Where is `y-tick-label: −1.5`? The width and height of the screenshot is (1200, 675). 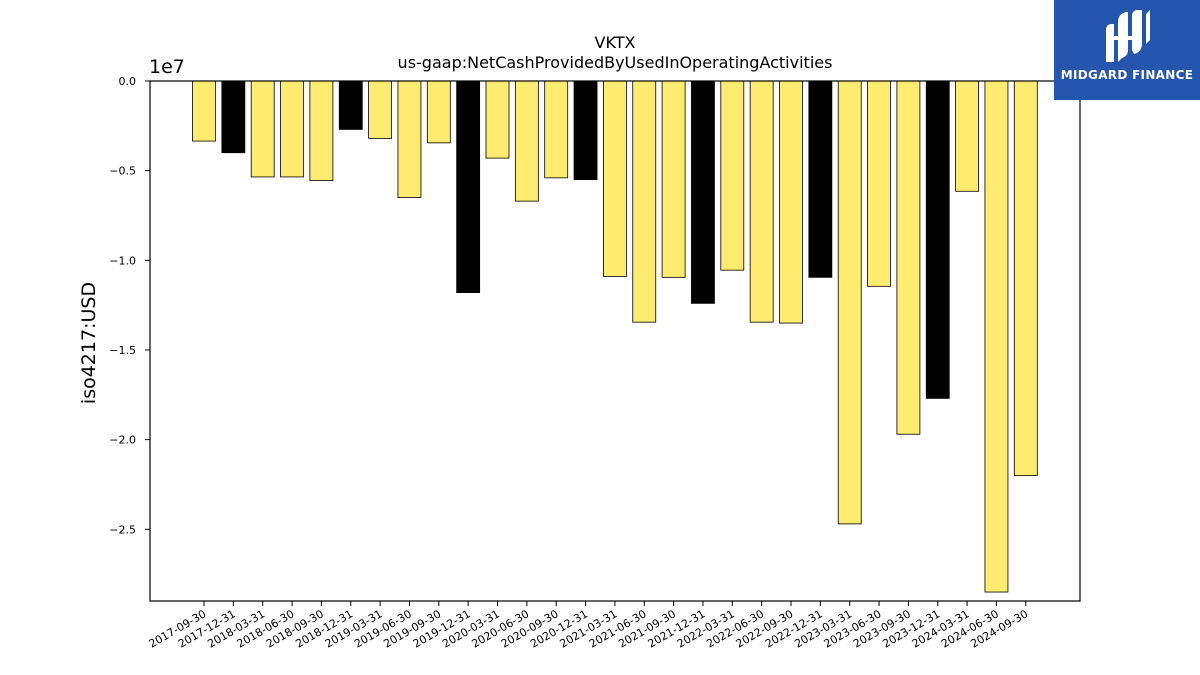
y-tick-label: −1.5 is located at coordinates (122, 350).